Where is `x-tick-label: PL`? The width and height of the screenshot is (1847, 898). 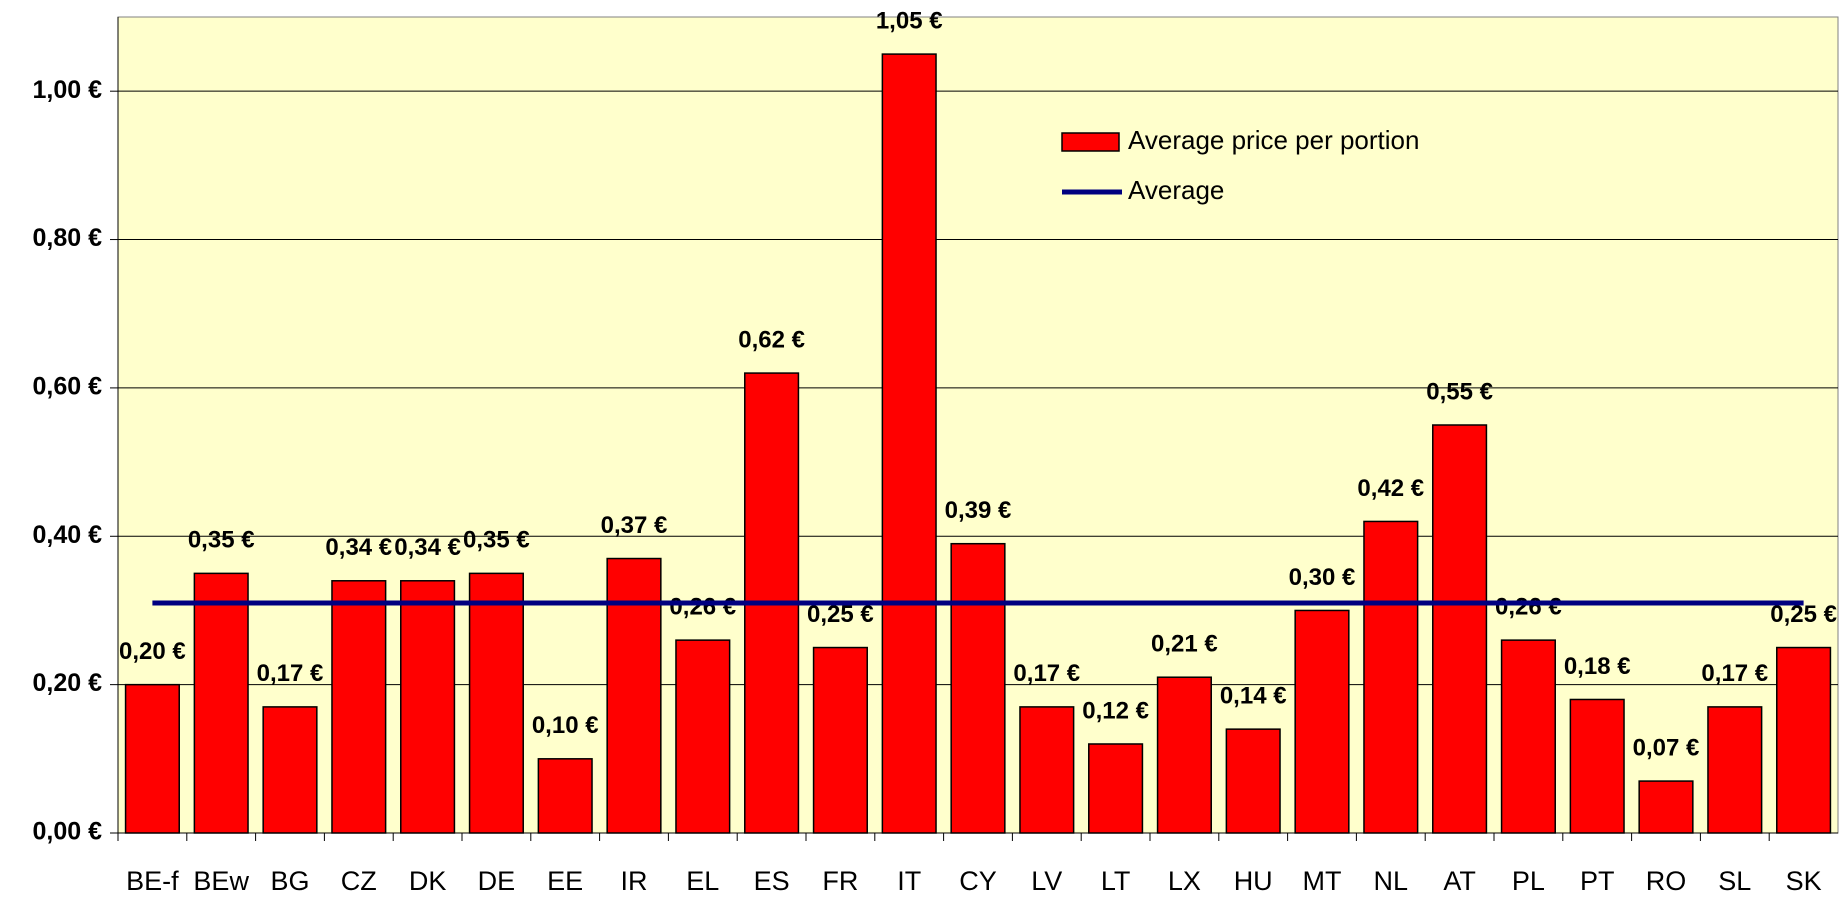
x-tick-label: PL is located at coordinates (1528, 881).